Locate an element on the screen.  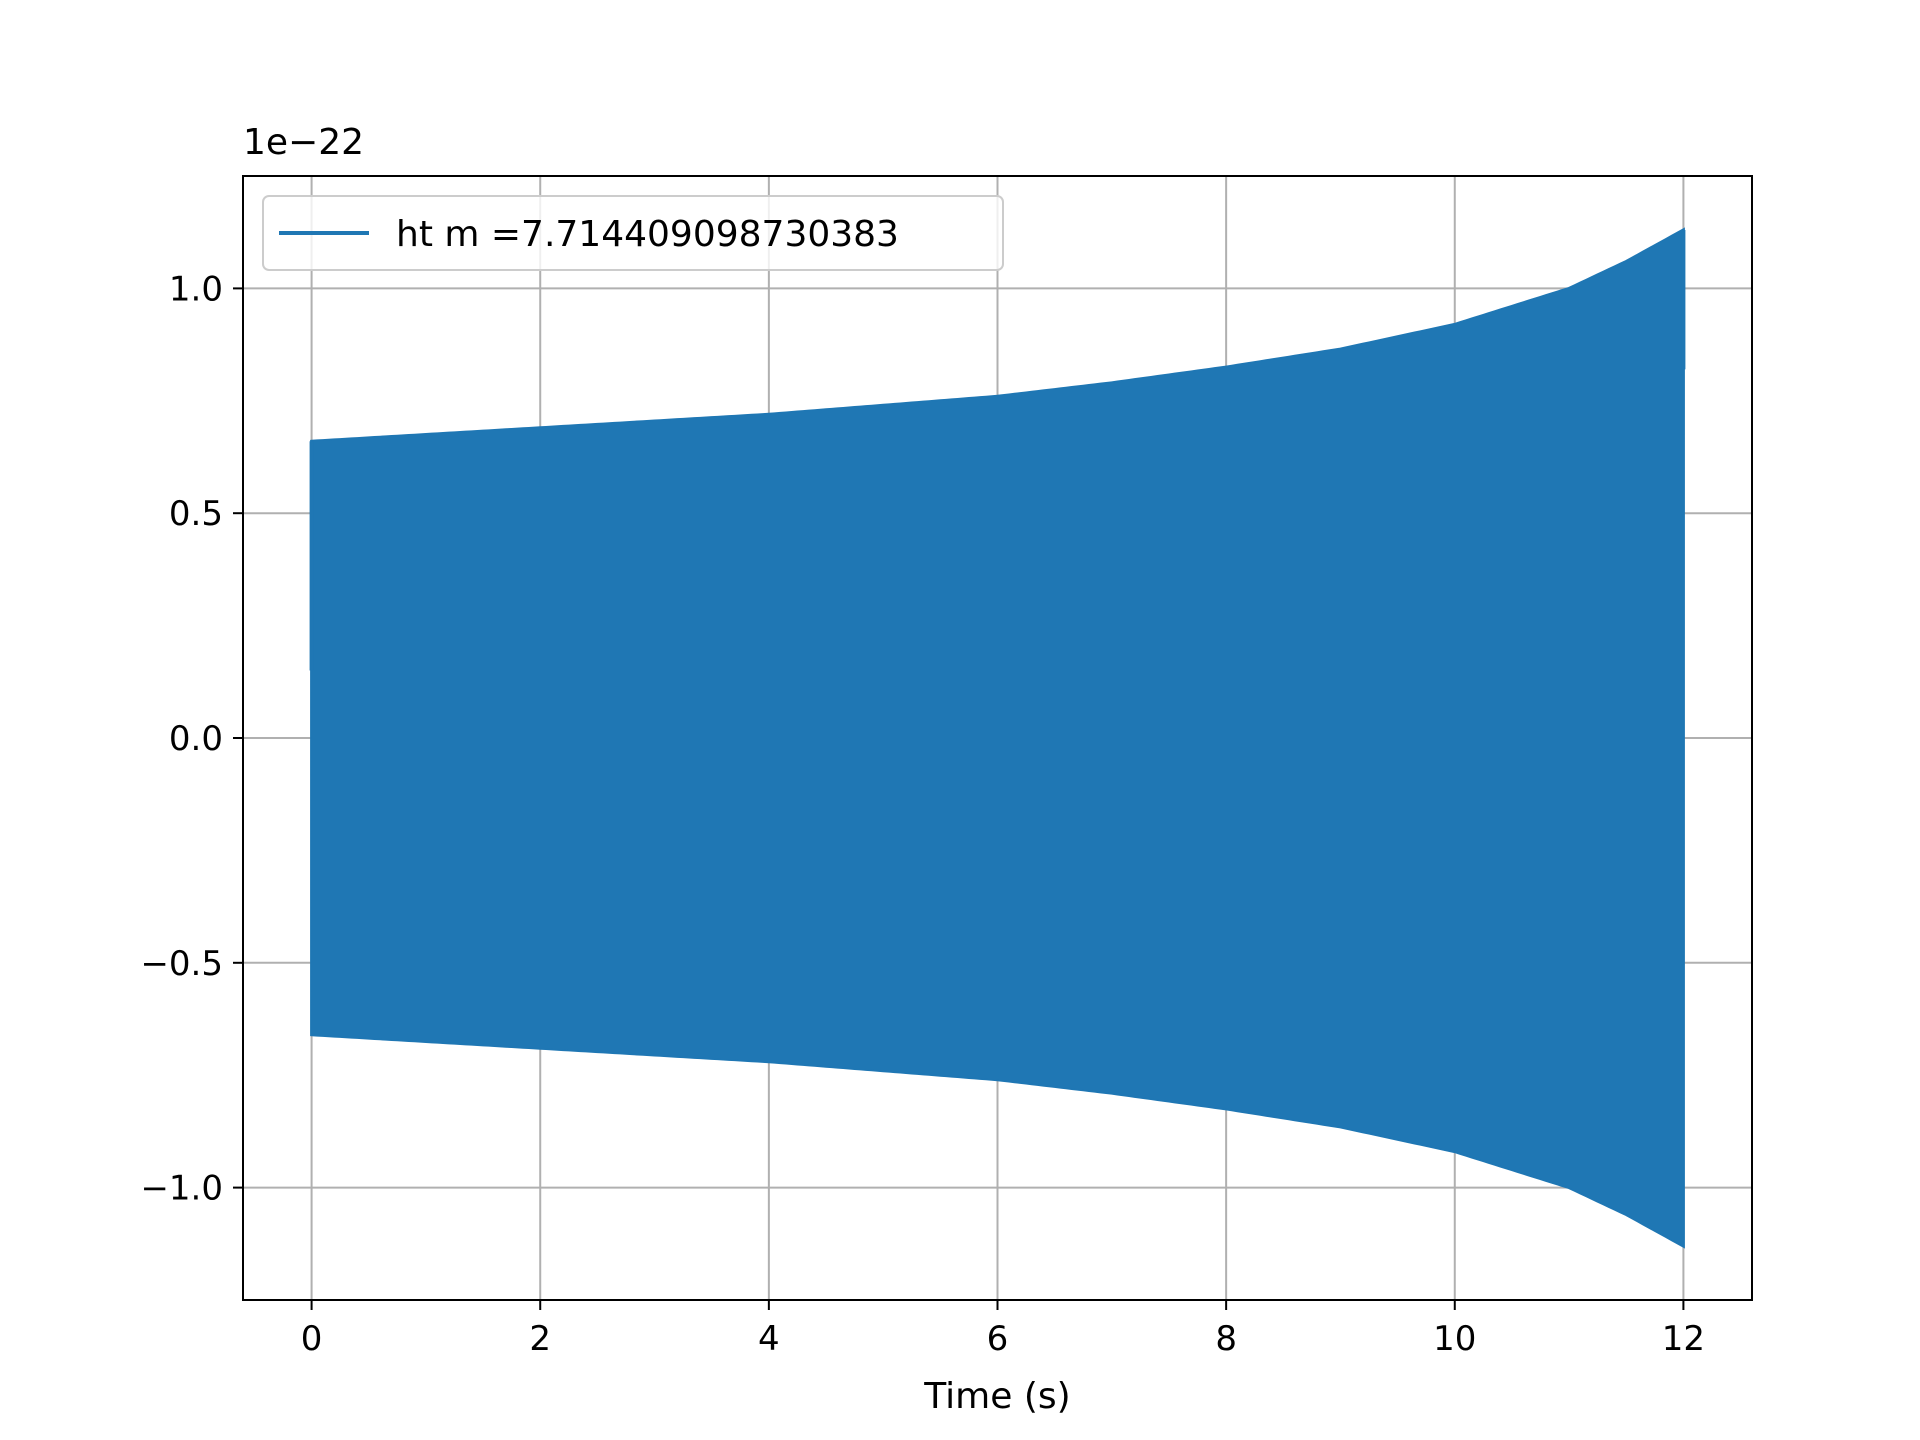
x-tick-label: 4 is located at coordinates (769, 1339).